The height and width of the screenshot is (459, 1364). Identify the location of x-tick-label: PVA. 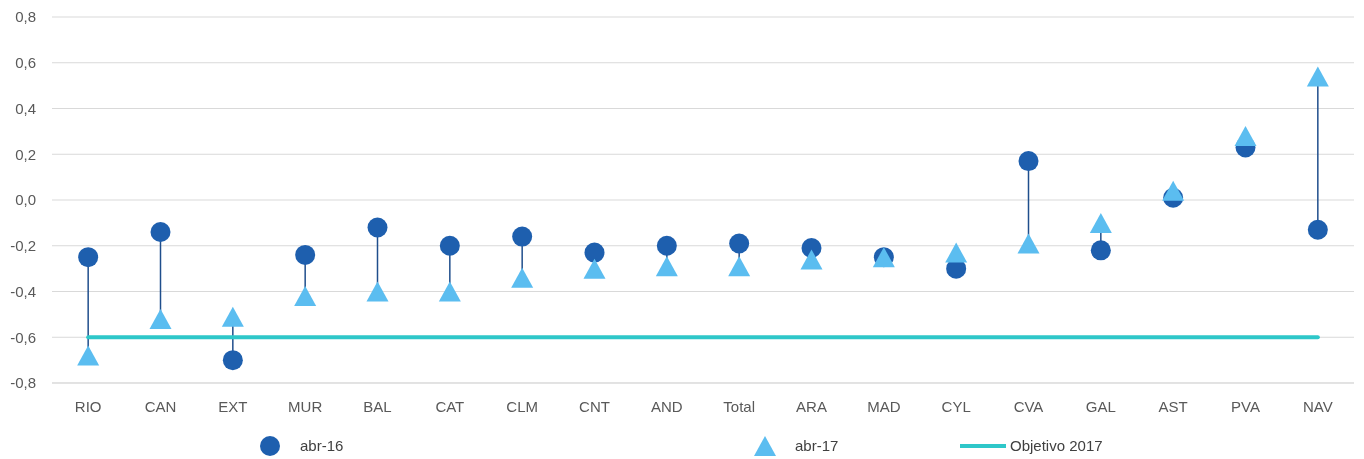
(1245, 406).